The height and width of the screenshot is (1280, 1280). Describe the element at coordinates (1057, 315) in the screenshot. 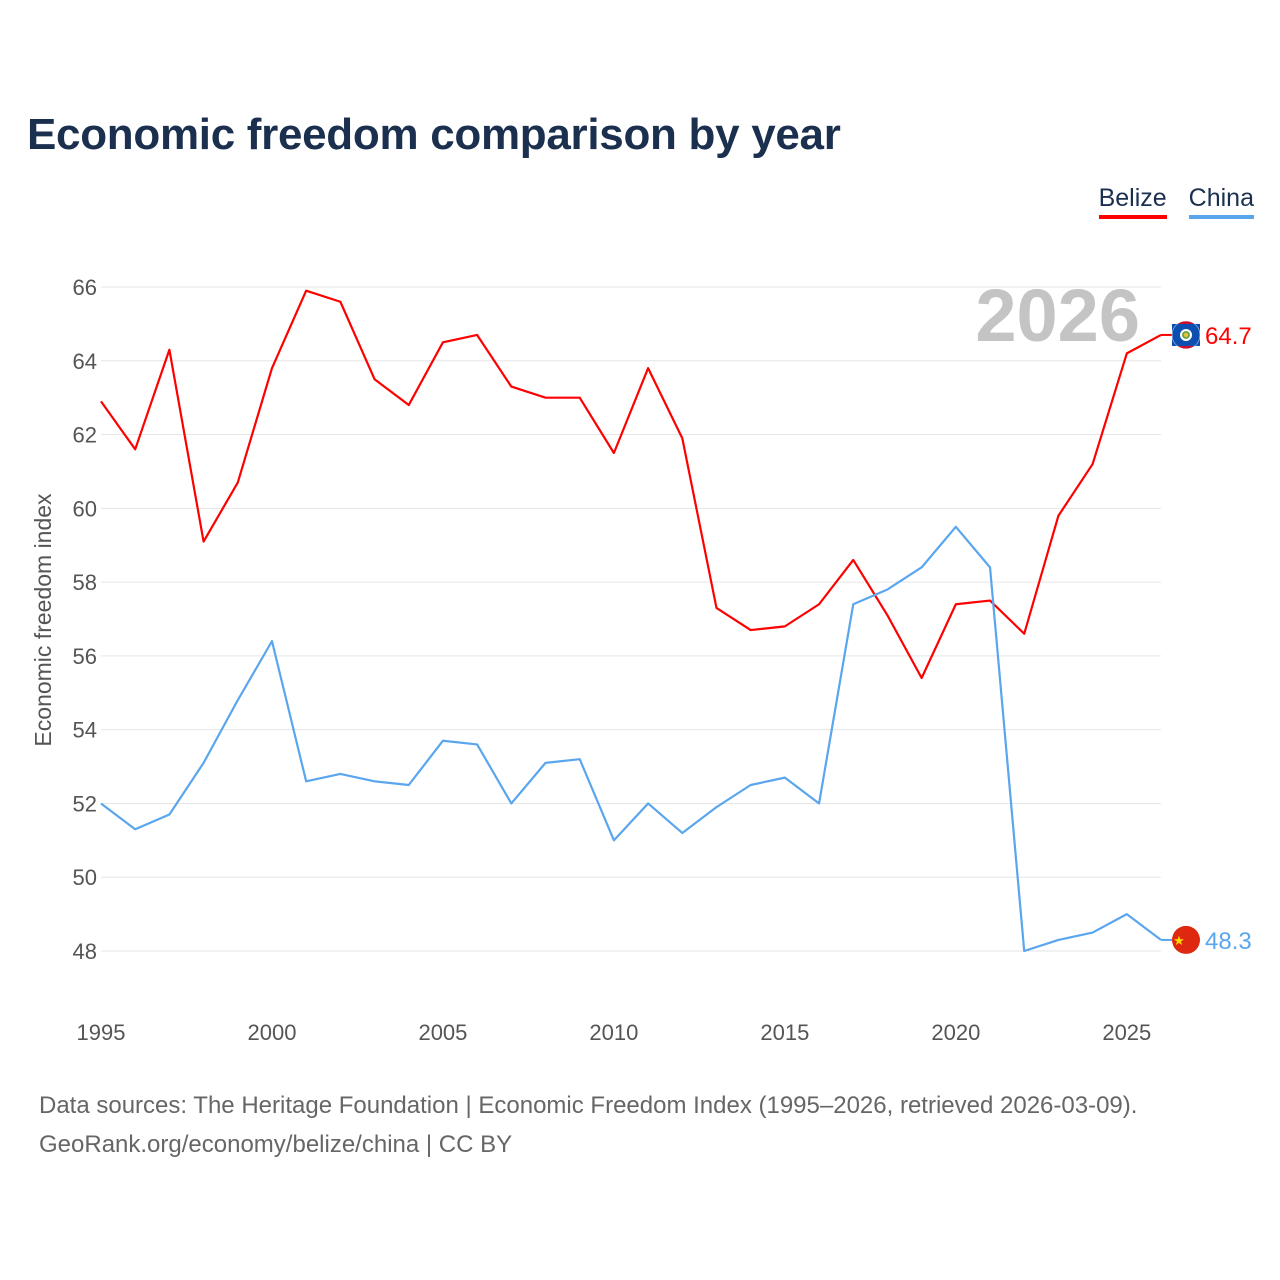

I see `year-watermark: 2026` at that location.